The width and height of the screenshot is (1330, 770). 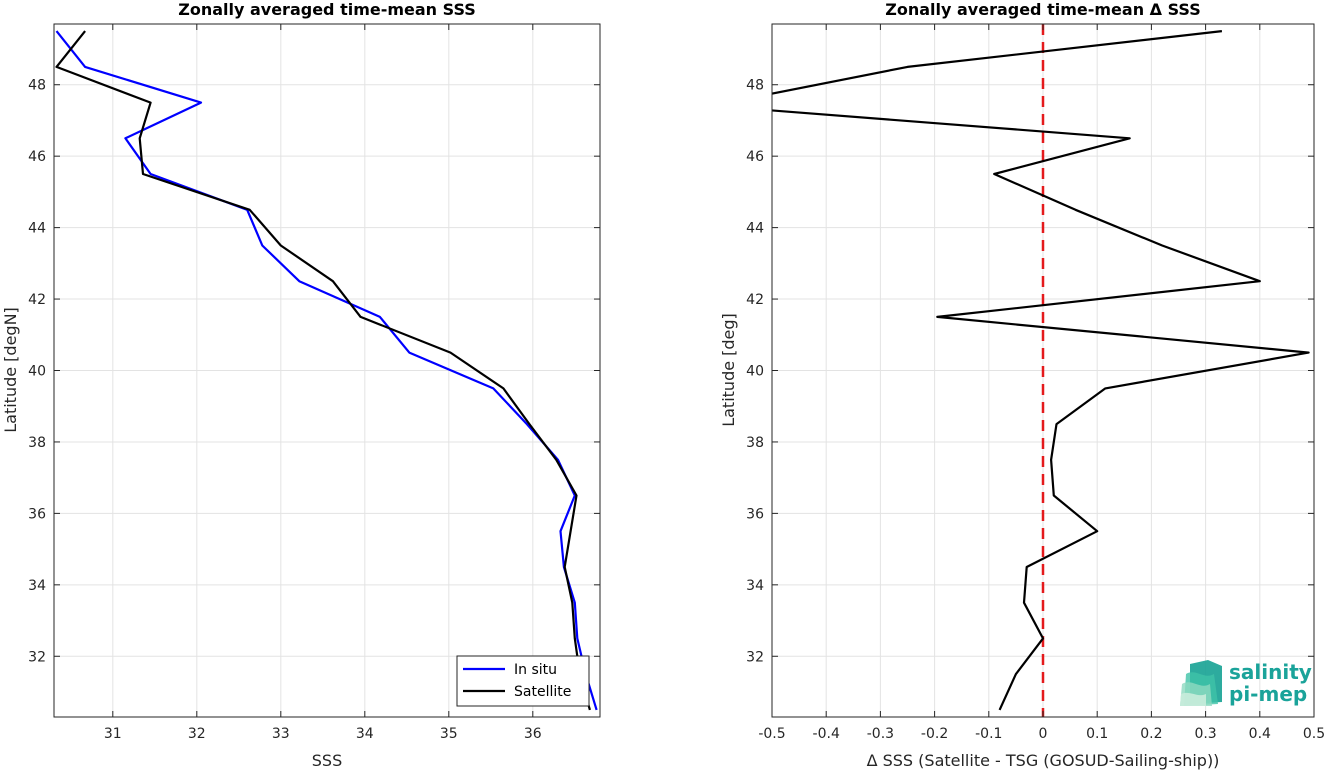 What do you see at coordinates (533, 734) in the screenshot?
I see `x-tick-label: 36` at bounding box center [533, 734].